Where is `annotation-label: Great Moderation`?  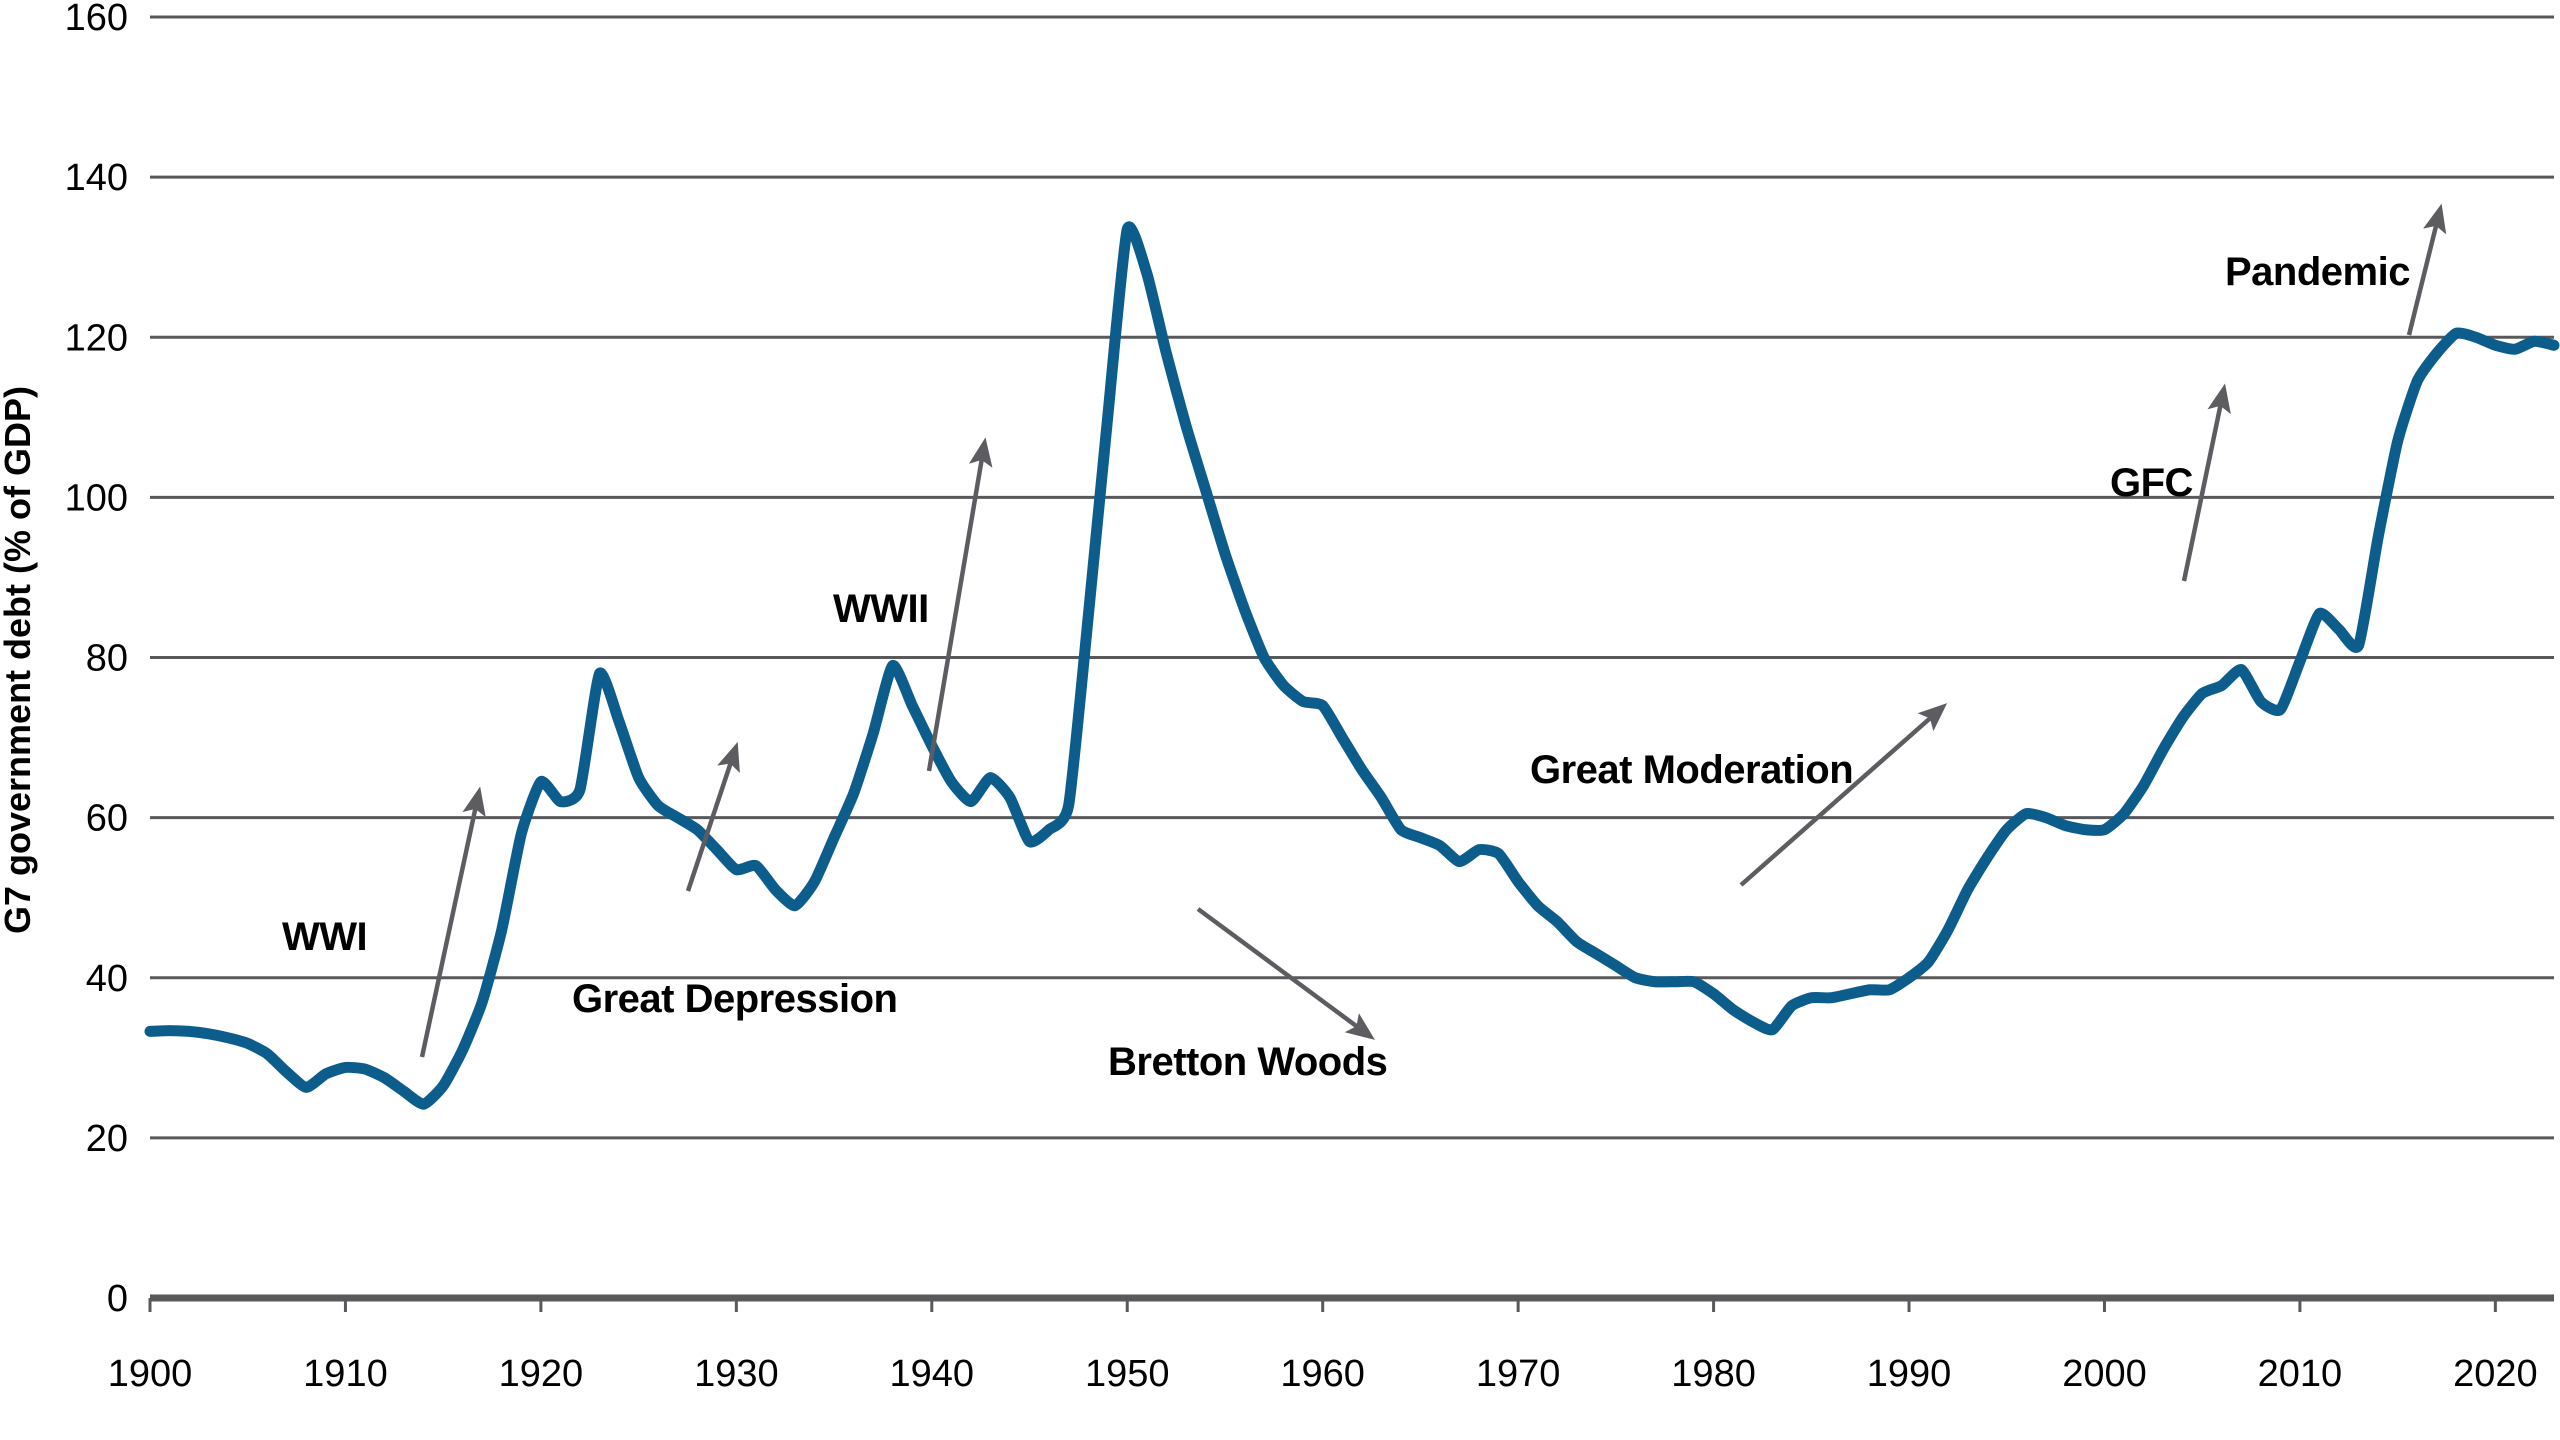 annotation-label: Great Moderation is located at coordinates (1691, 770).